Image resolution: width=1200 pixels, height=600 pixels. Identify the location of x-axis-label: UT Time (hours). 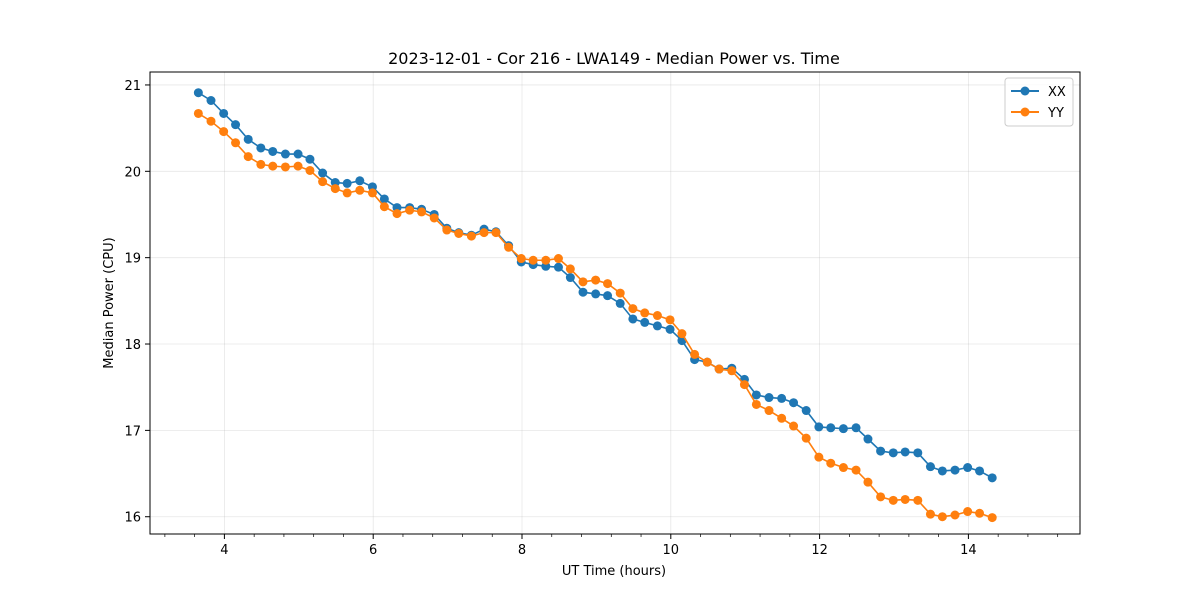
(614, 571).